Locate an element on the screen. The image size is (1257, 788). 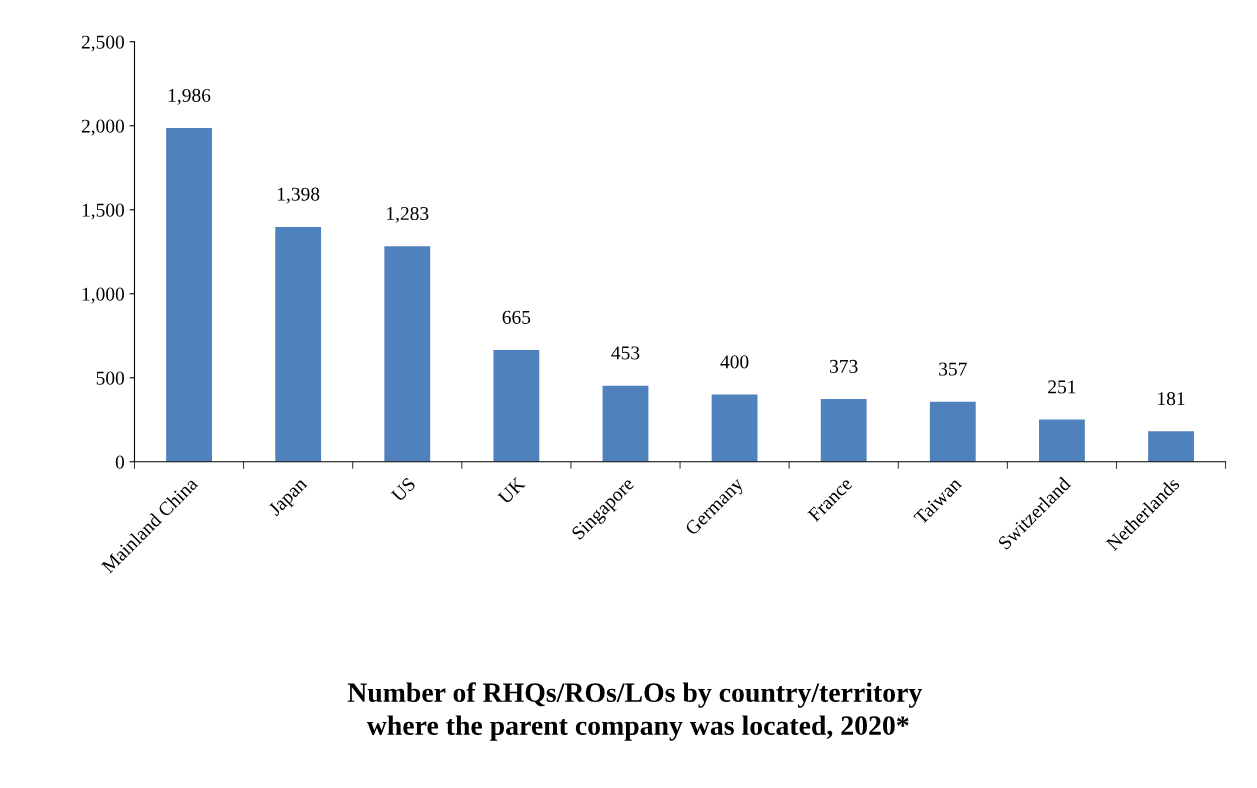
y-tick-label: 1,500 is located at coordinates (103, 211).